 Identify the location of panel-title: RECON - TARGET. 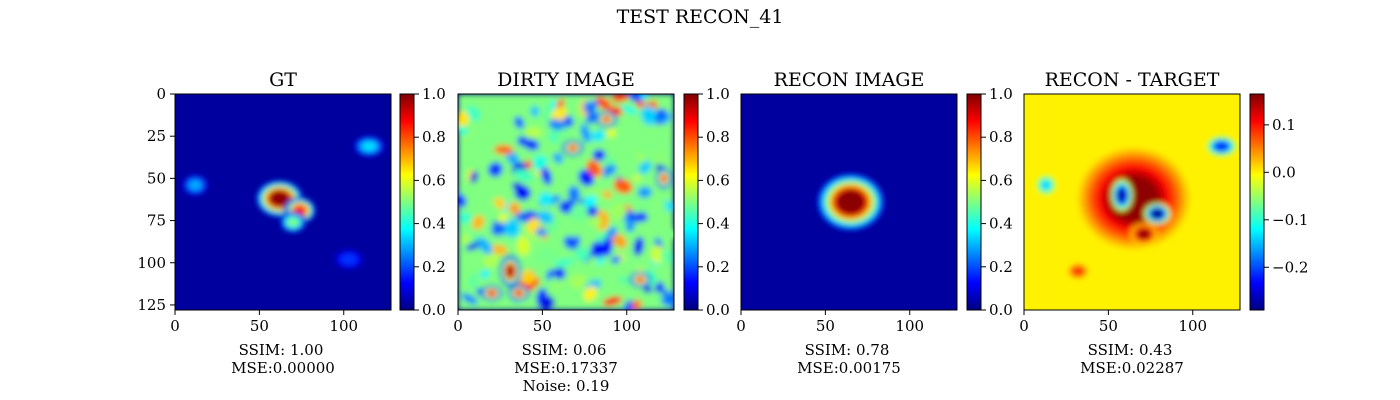
(1132, 80).